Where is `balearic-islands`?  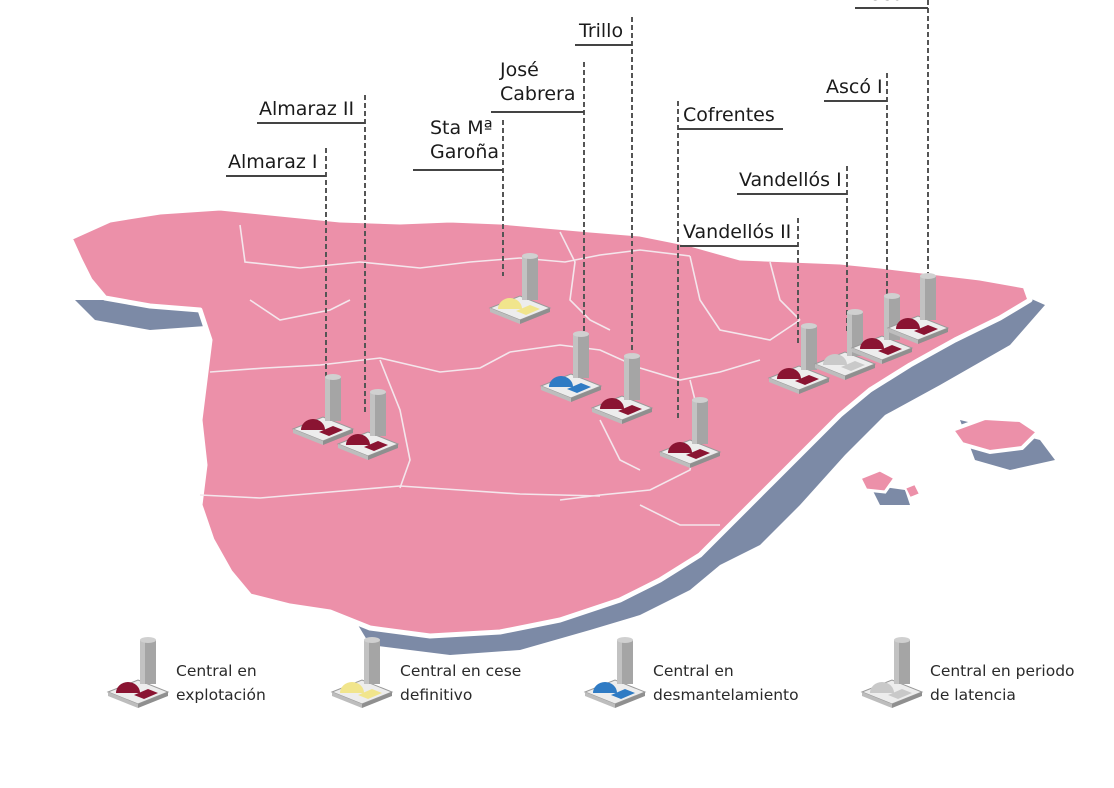 balearic-islands is located at coordinates (949, 457).